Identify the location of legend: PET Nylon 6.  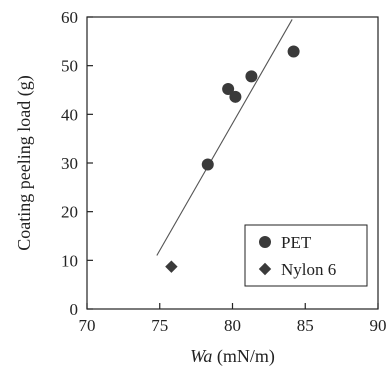
(306, 255).